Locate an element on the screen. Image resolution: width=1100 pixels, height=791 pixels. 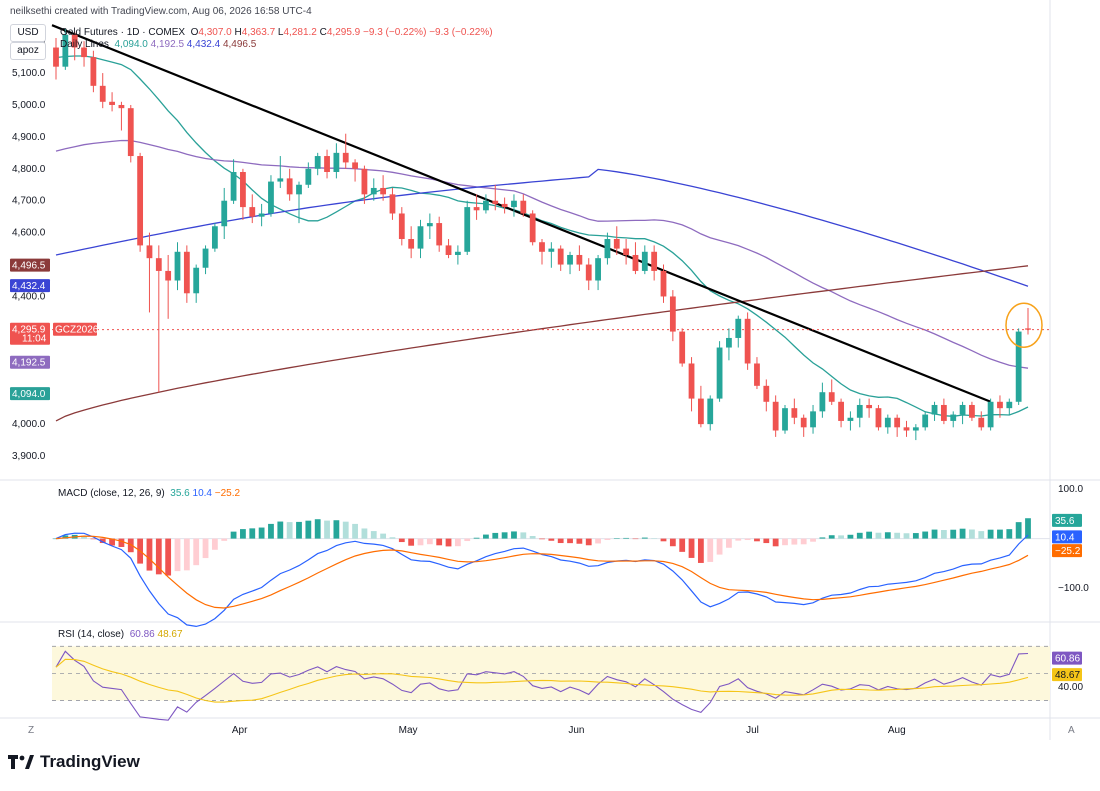
price-tag-3: 4,192.5 is located at coordinates (29, 363).